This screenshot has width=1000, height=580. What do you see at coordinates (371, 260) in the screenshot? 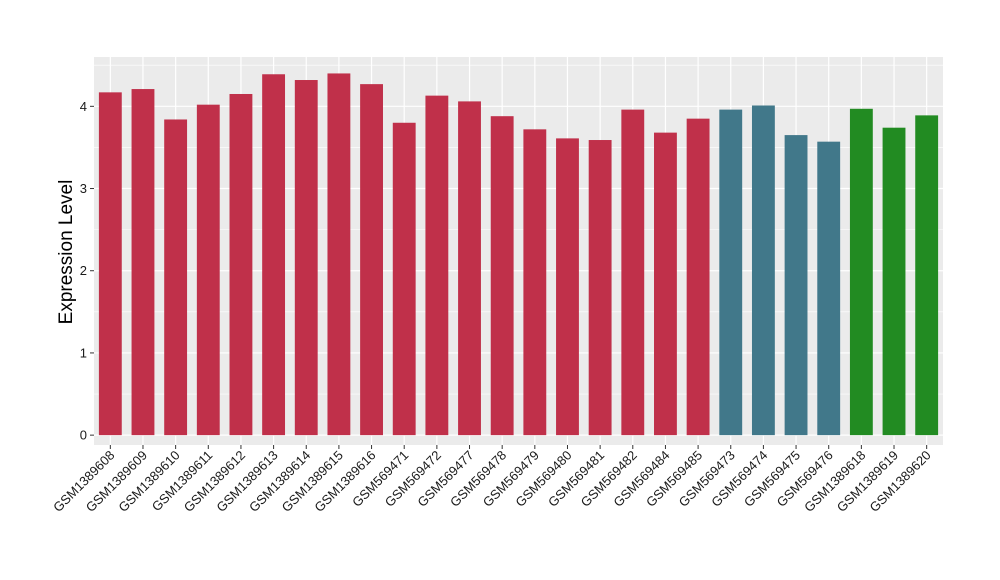
I see `bar-GSM1389616` at bounding box center [371, 260].